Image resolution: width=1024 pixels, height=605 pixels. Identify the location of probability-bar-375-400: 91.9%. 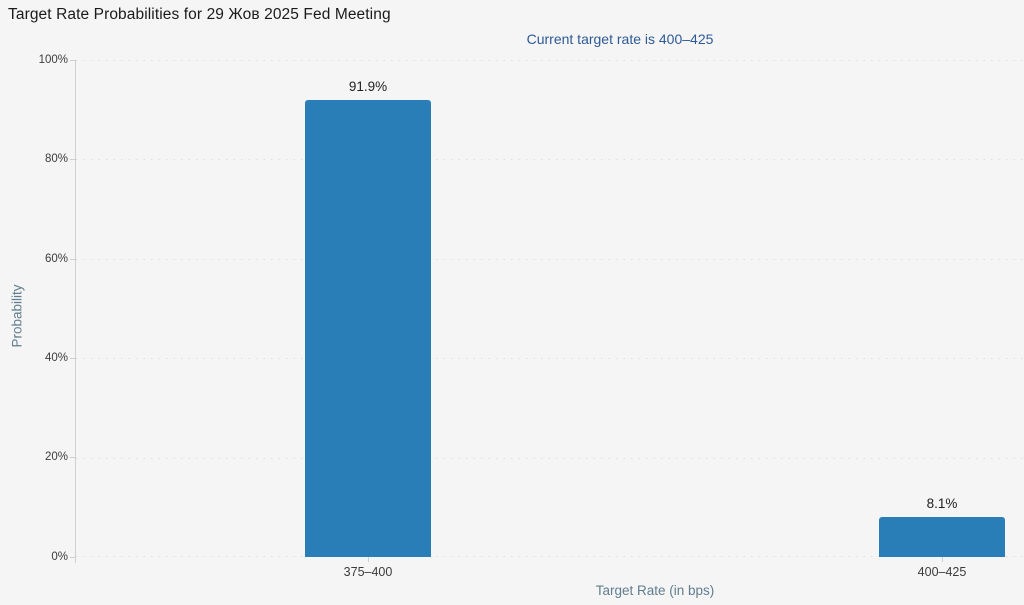
(368, 318).